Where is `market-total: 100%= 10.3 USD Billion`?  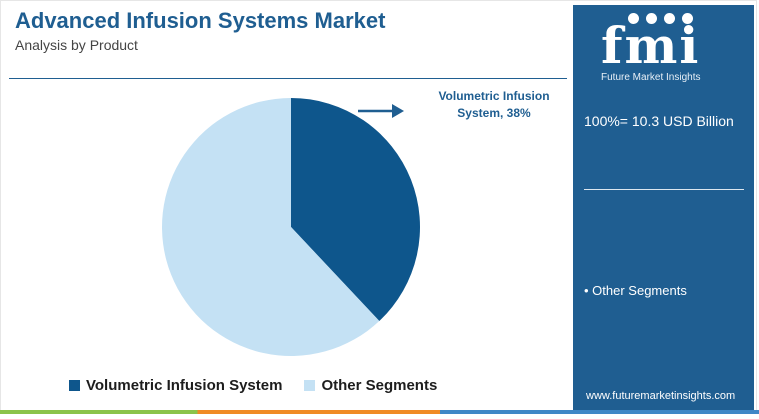
market-total: 100%= 10.3 USD Billion is located at coordinates (659, 121).